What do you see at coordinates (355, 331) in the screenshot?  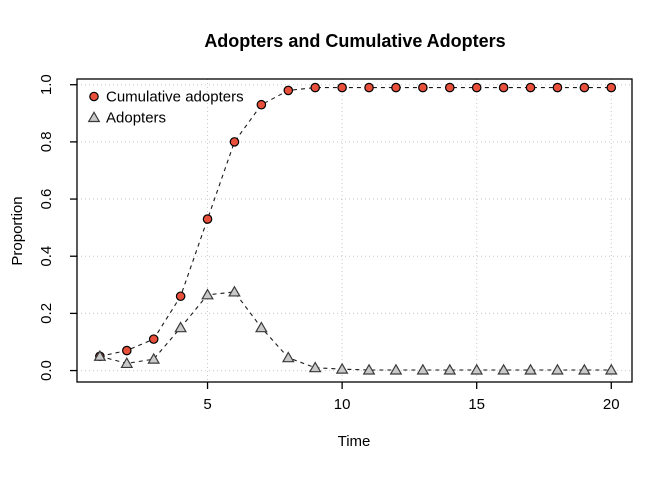 I see `series-line-triangle` at bounding box center [355, 331].